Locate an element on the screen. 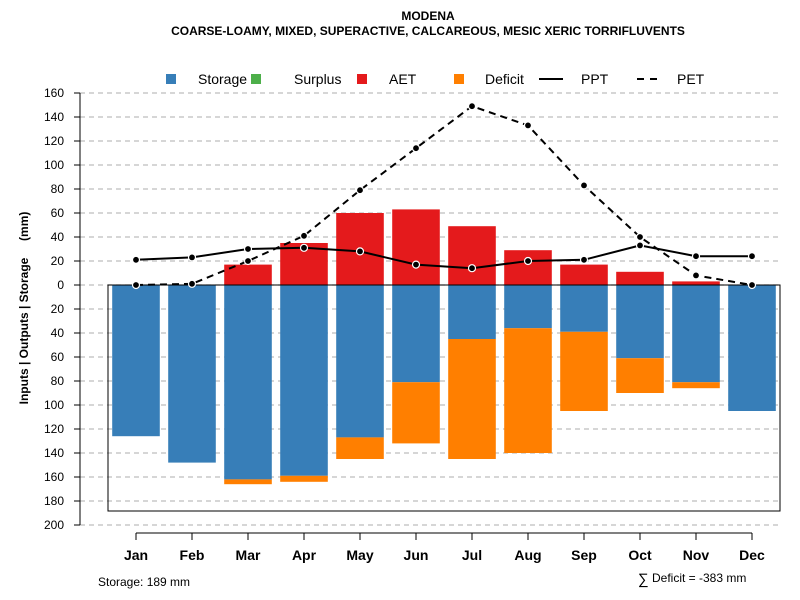 Image resolution: width=800 pixels, height=600 pixels. deficit-note: Deficit = -383 mm is located at coordinates (699, 578).